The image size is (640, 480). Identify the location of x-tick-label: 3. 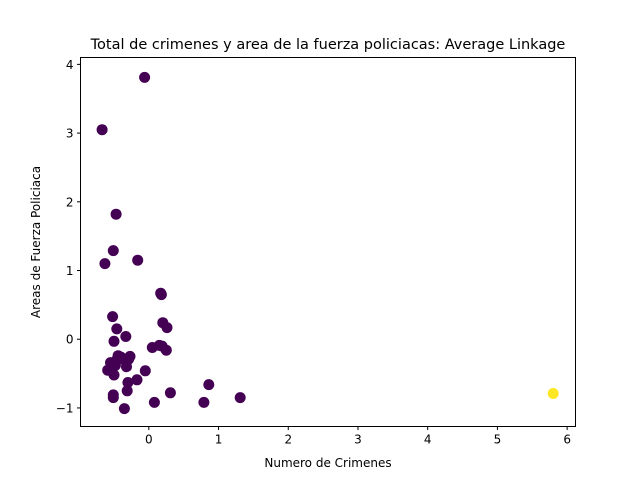
(358, 440).